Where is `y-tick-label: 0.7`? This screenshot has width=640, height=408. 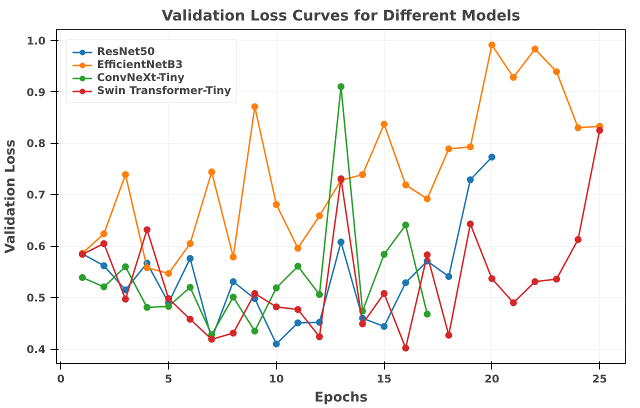 y-tick-label: 0.7 is located at coordinates (36, 195).